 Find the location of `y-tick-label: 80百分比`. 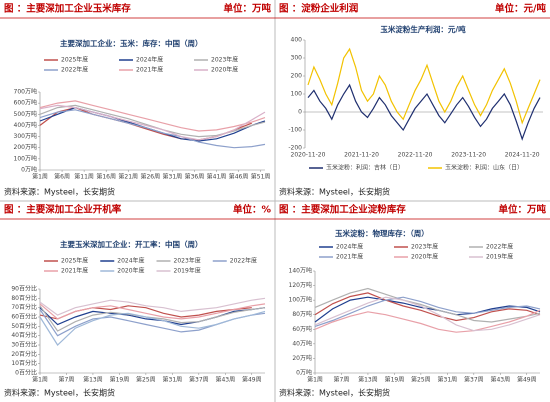

y-tick-label: 80百分比 is located at coordinates (24, 298).